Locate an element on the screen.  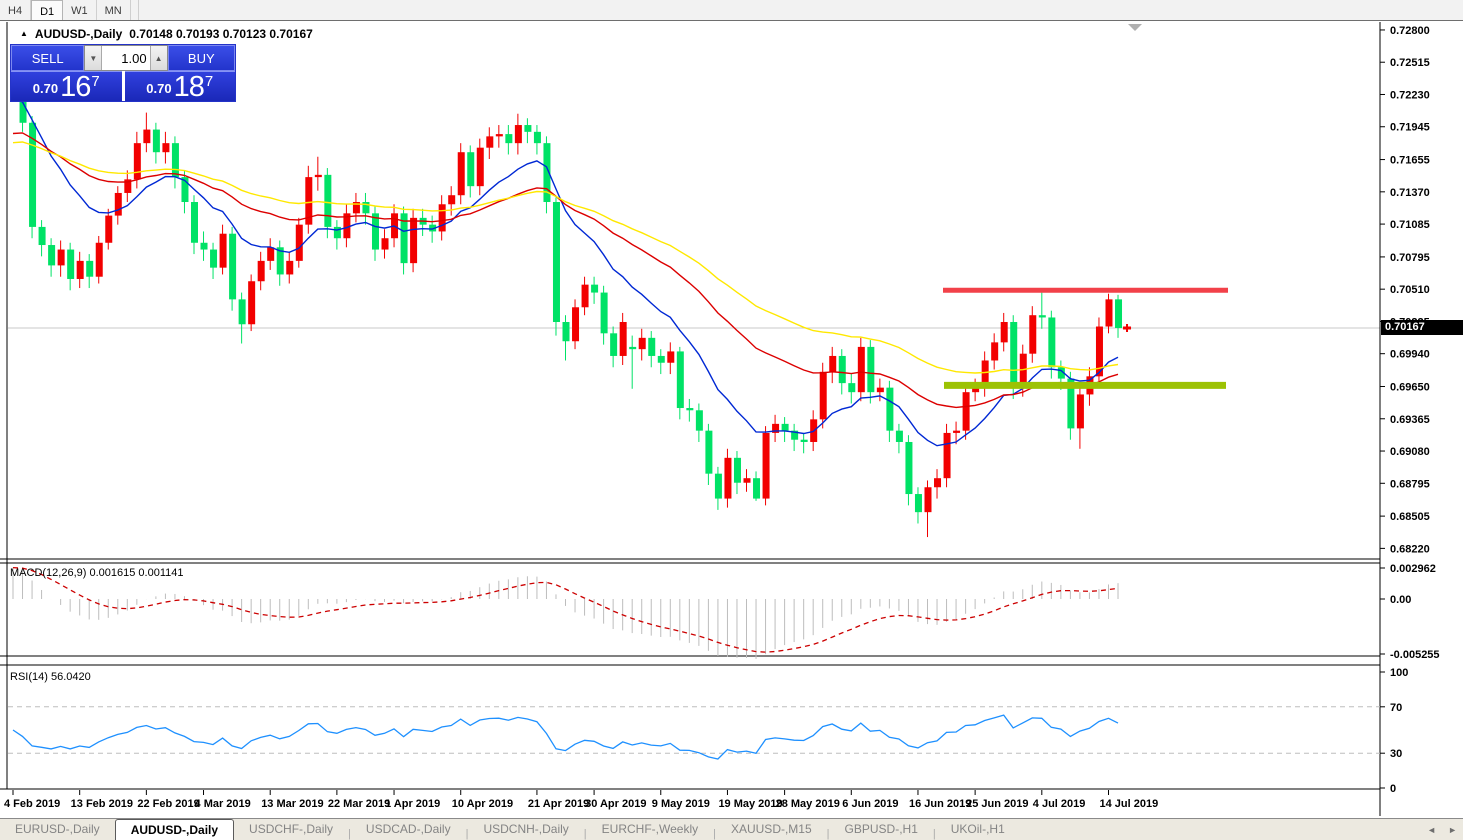
macd-indicator-label: MACD(12,26,9) 0.001615 0.001141 is located at coordinates (97, 573).